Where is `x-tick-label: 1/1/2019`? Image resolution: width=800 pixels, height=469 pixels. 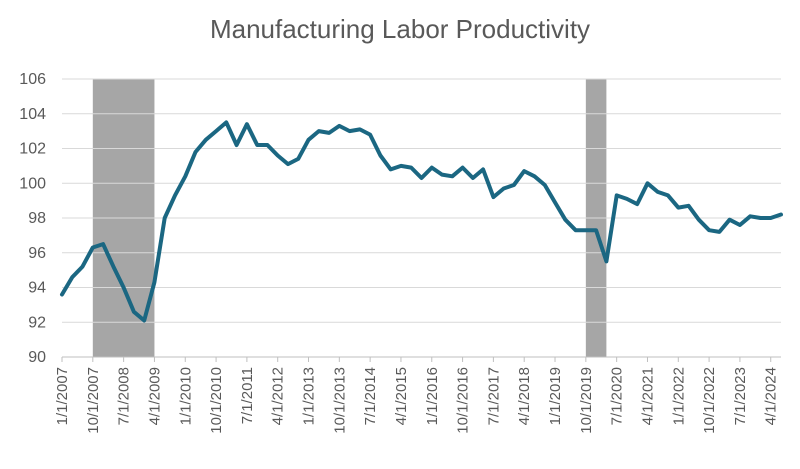
x-tick-label: 1/1/2019 is located at coordinates (555, 396).